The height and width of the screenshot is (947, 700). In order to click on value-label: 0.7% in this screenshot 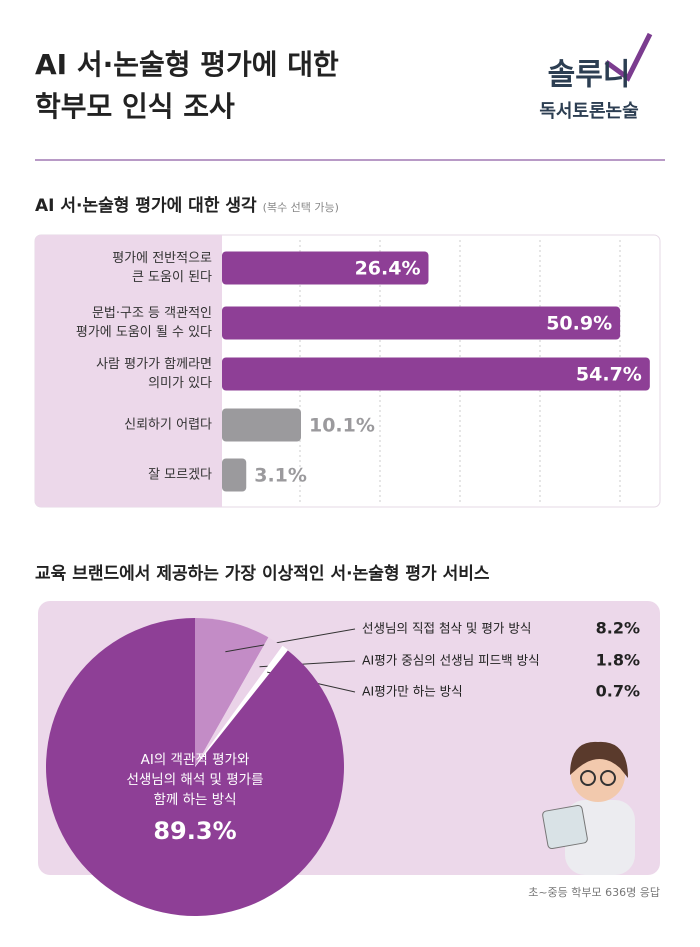, I will do `click(618, 691)`.